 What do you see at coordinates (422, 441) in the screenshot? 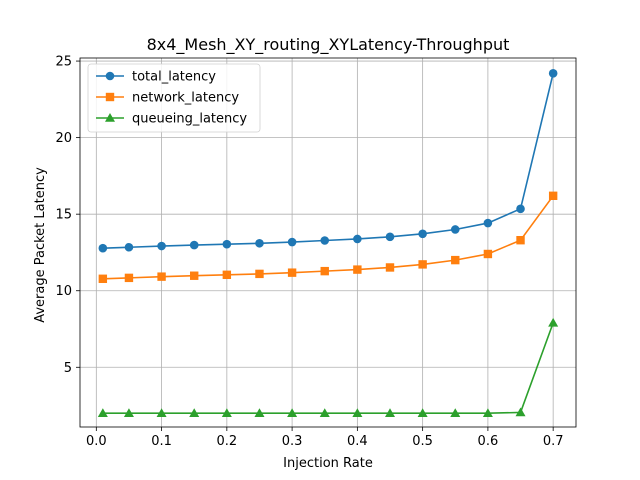
I see `x-tick-label: 0.5` at bounding box center [422, 441].